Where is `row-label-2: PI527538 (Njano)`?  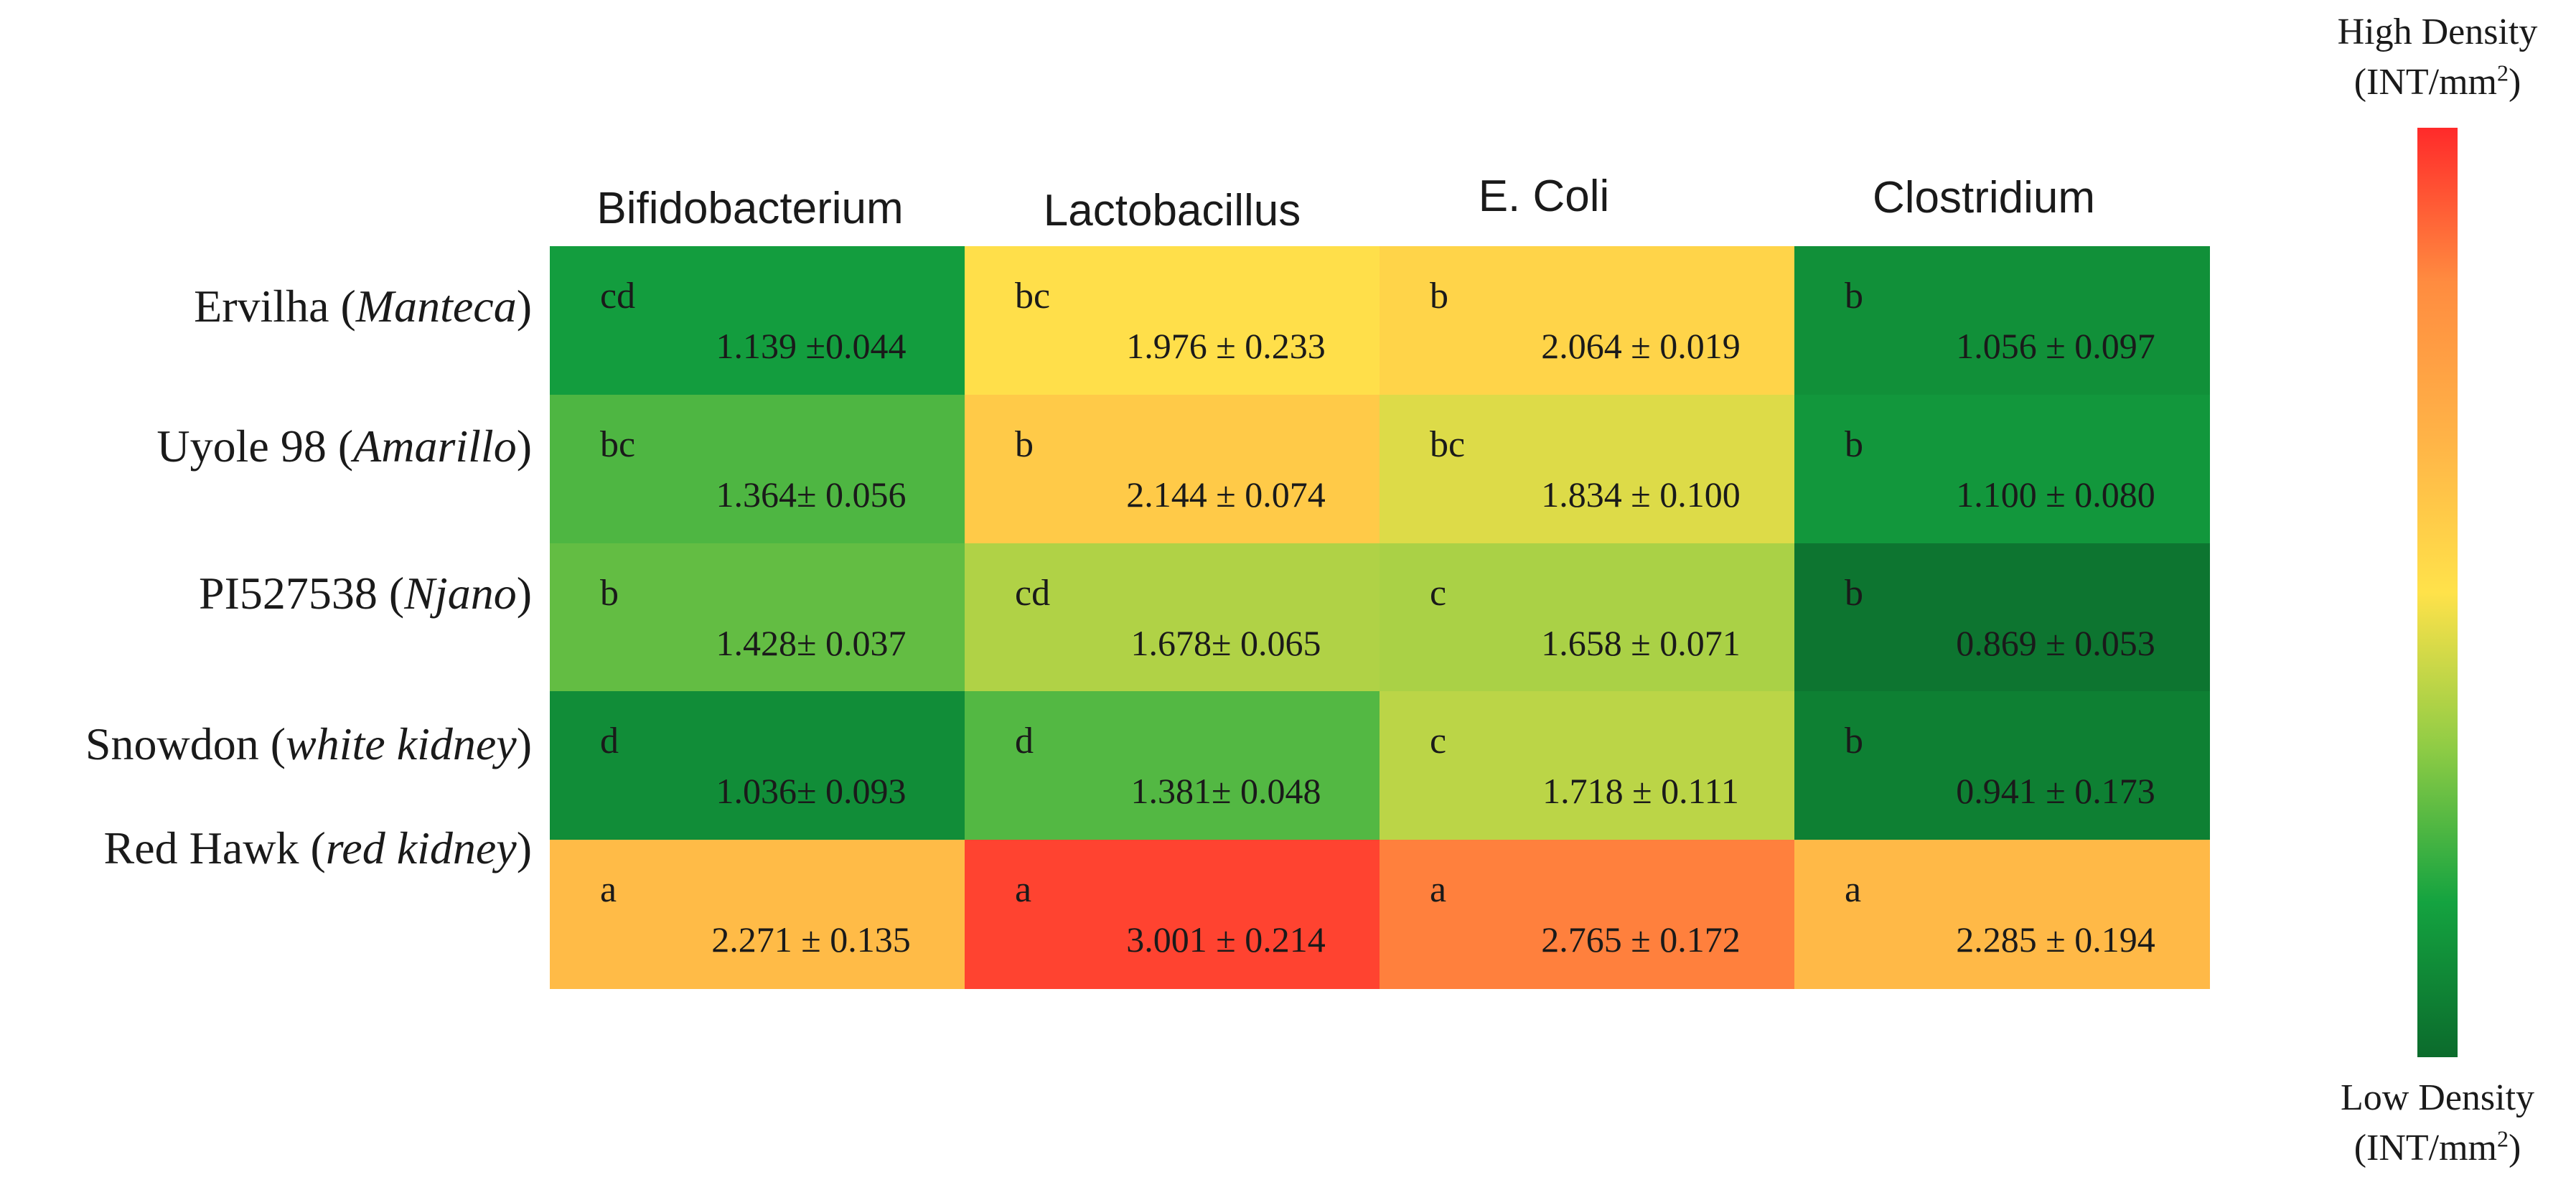
row-label-2: PI527538 (Njano) is located at coordinates (366, 594).